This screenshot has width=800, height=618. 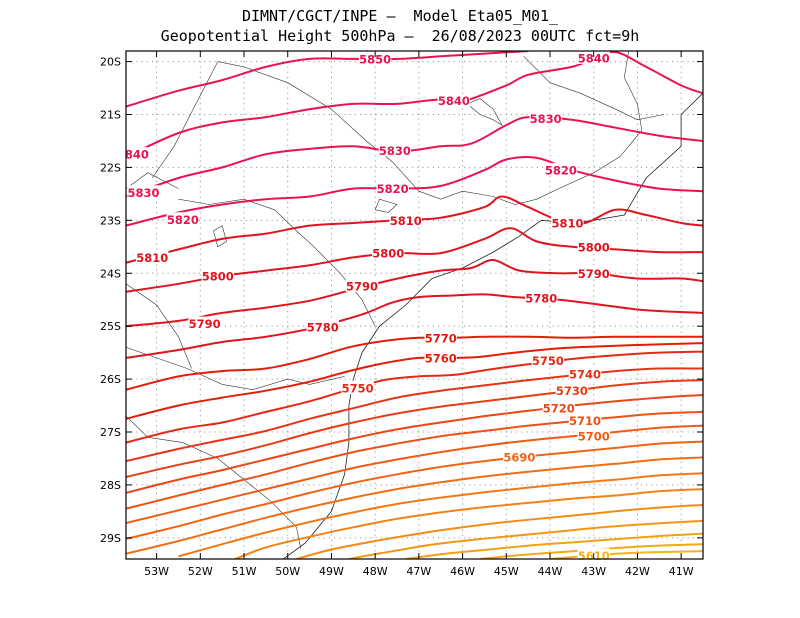 What do you see at coordinates (110, 220) in the screenshot?
I see `y-tick-label: 23S` at bounding box center [110, 220].